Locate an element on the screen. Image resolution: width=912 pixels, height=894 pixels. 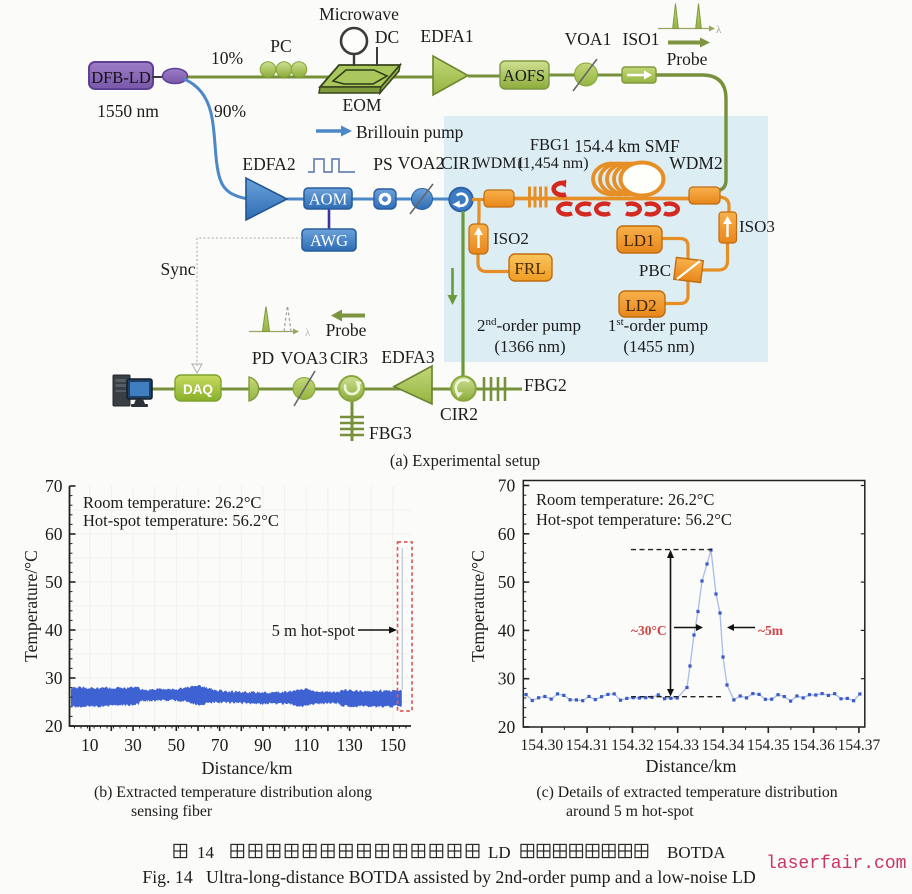
svg-text: ISO3 is located at coordinates (757, 226).